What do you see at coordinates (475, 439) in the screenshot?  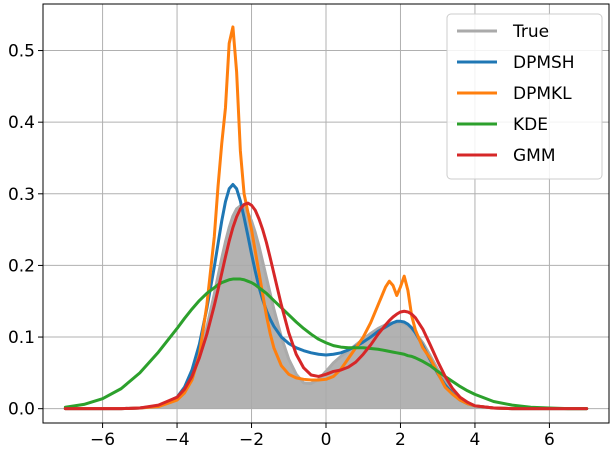 I see `x-tick-label: 4` at bounding box center [475, 439].